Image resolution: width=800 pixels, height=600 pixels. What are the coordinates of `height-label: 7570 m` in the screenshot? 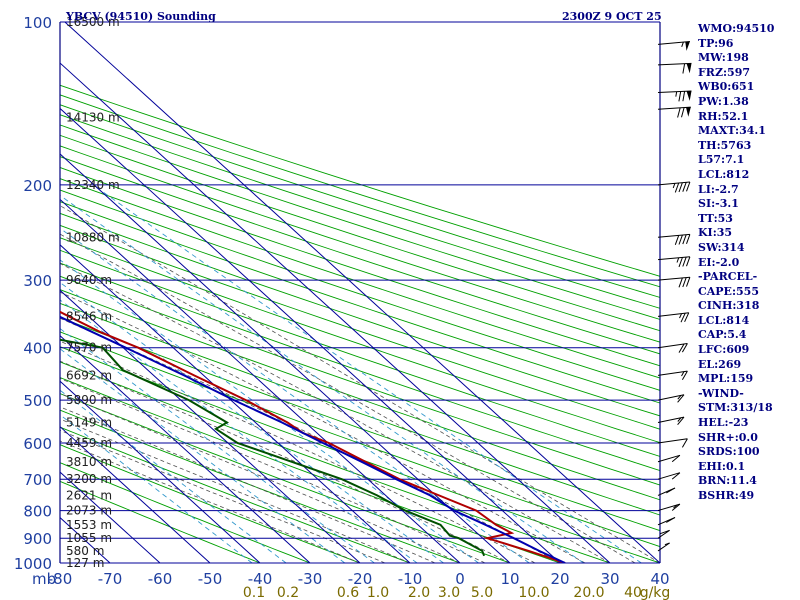 It's located at (89, 348).